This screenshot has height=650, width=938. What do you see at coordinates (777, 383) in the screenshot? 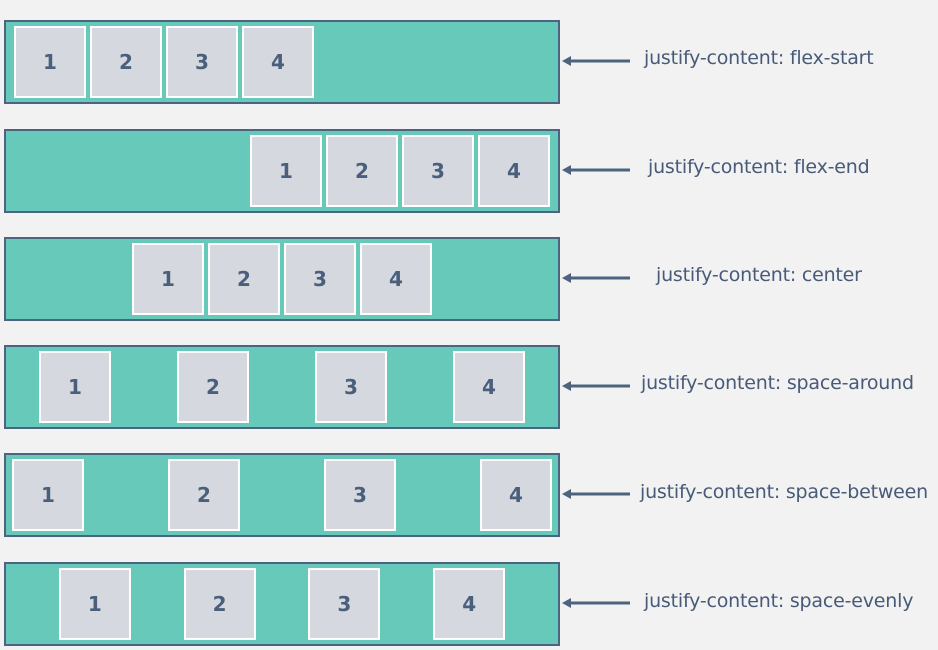
I see `caption: justify-content: space-around` at bounding box center [777, 383].